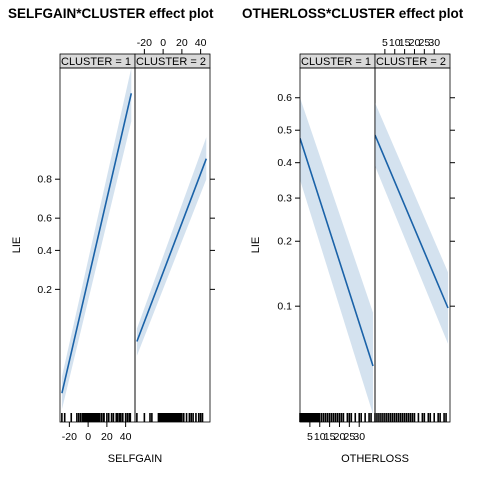  Describe the element at coordinates (330, 437) in the screenshot. I see `x-tick-label-bottom: 15` at that location.